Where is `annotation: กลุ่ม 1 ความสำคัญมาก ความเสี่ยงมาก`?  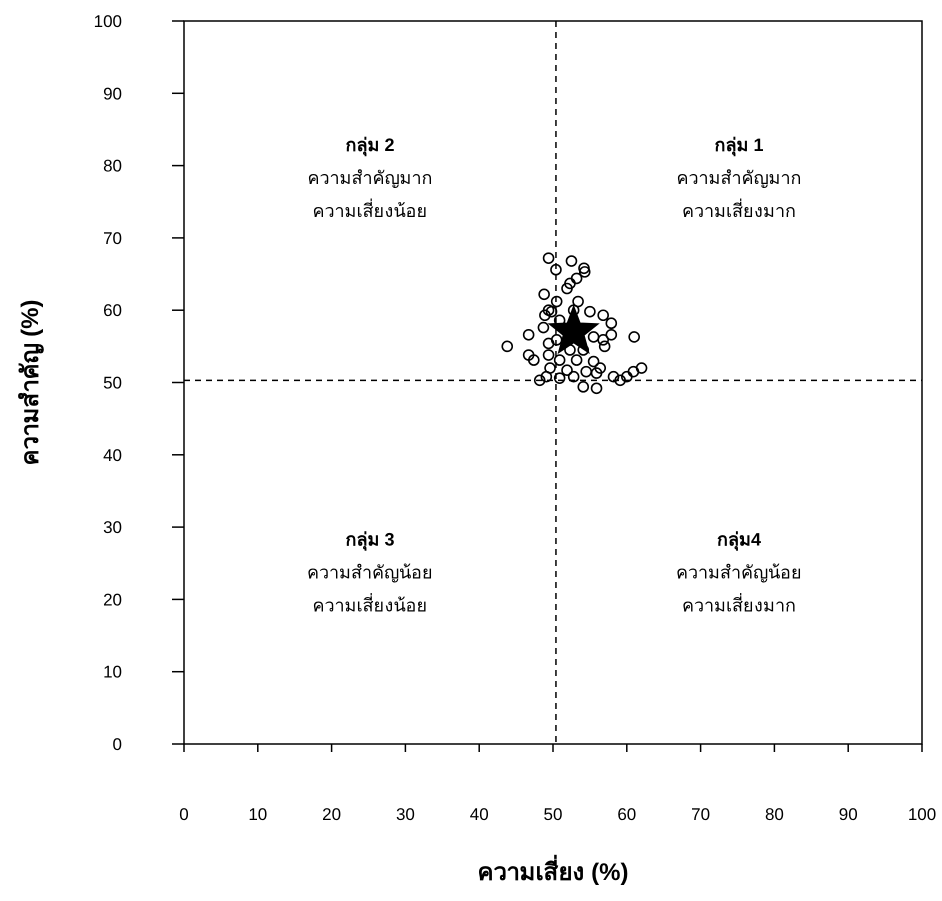
annotation: กลุ่ม 1 ความสำคัญมาก ความเสี่ยงมาก is located at coordinates (739, 178).